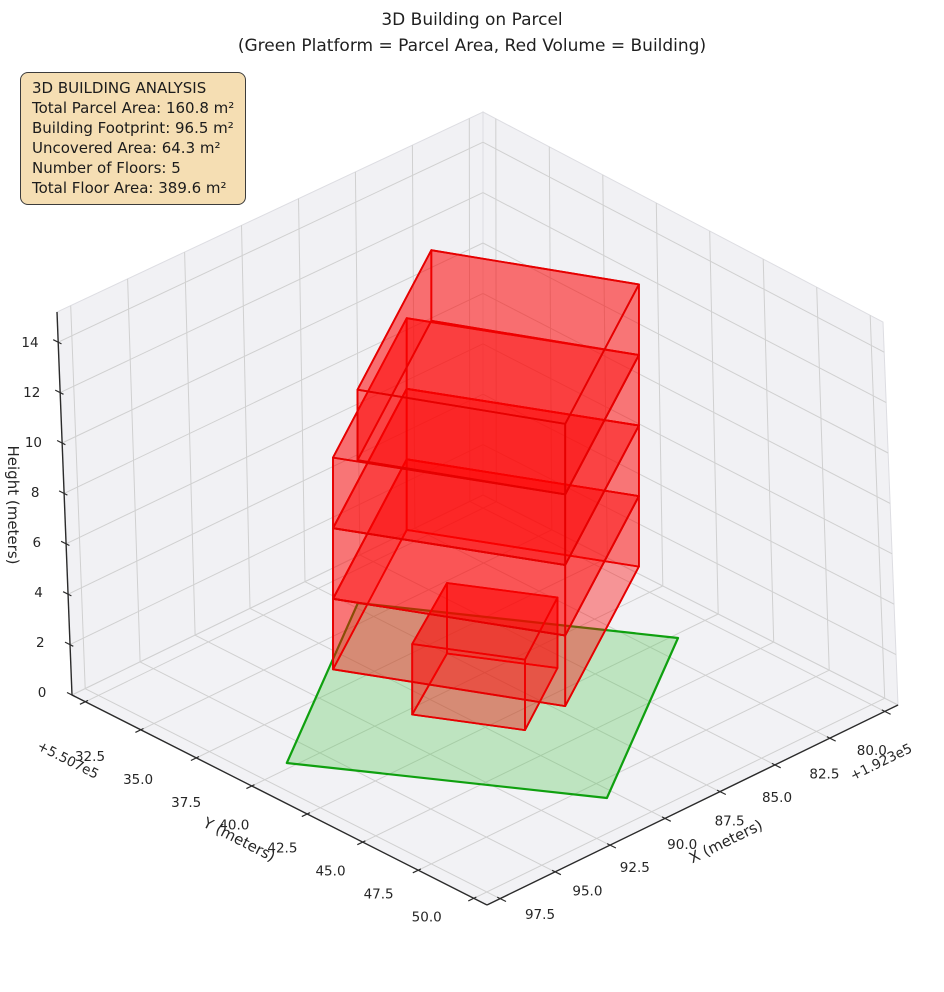  What do you see at coordinates (427, 917) in the screenshot?
I see `y-tick-label: 50.0` at bounding box center [427, 917].